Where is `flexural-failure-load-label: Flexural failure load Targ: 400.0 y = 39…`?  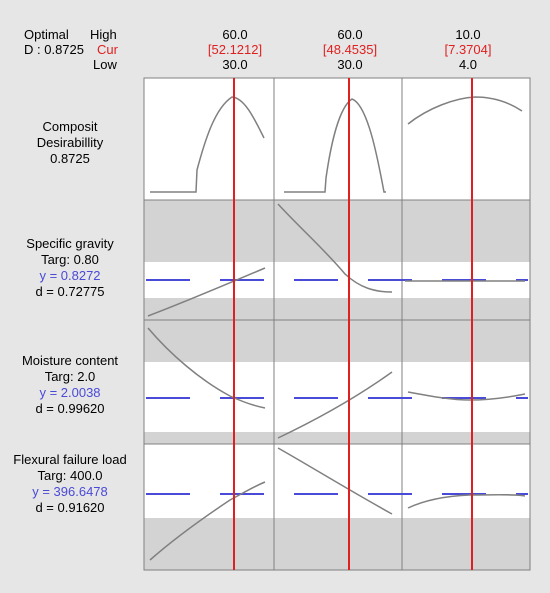
flexural-failure-load-label: Flexural failure load Targ: 400.0 y = 39… is located at coordinates (70, 484).